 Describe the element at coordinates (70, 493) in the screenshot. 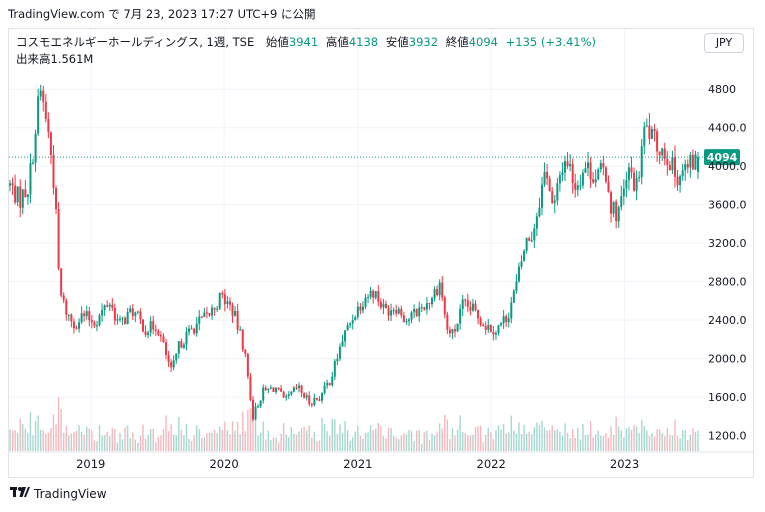

I see `footer-brand-label: TradingView` at that location.